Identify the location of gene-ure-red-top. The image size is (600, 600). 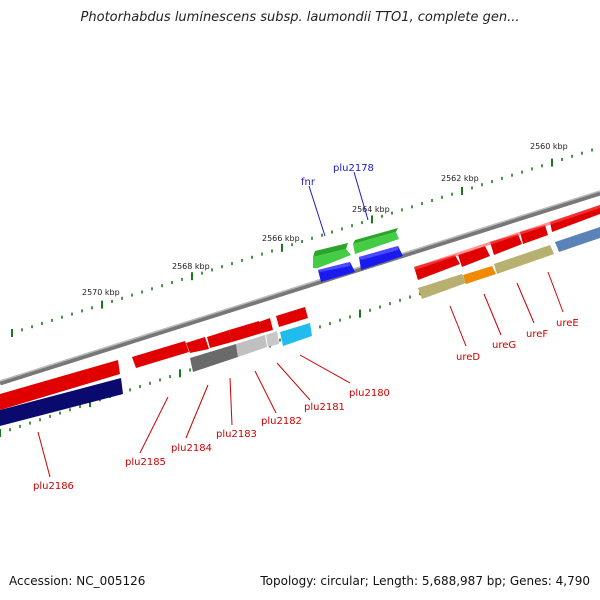
(507, 237).